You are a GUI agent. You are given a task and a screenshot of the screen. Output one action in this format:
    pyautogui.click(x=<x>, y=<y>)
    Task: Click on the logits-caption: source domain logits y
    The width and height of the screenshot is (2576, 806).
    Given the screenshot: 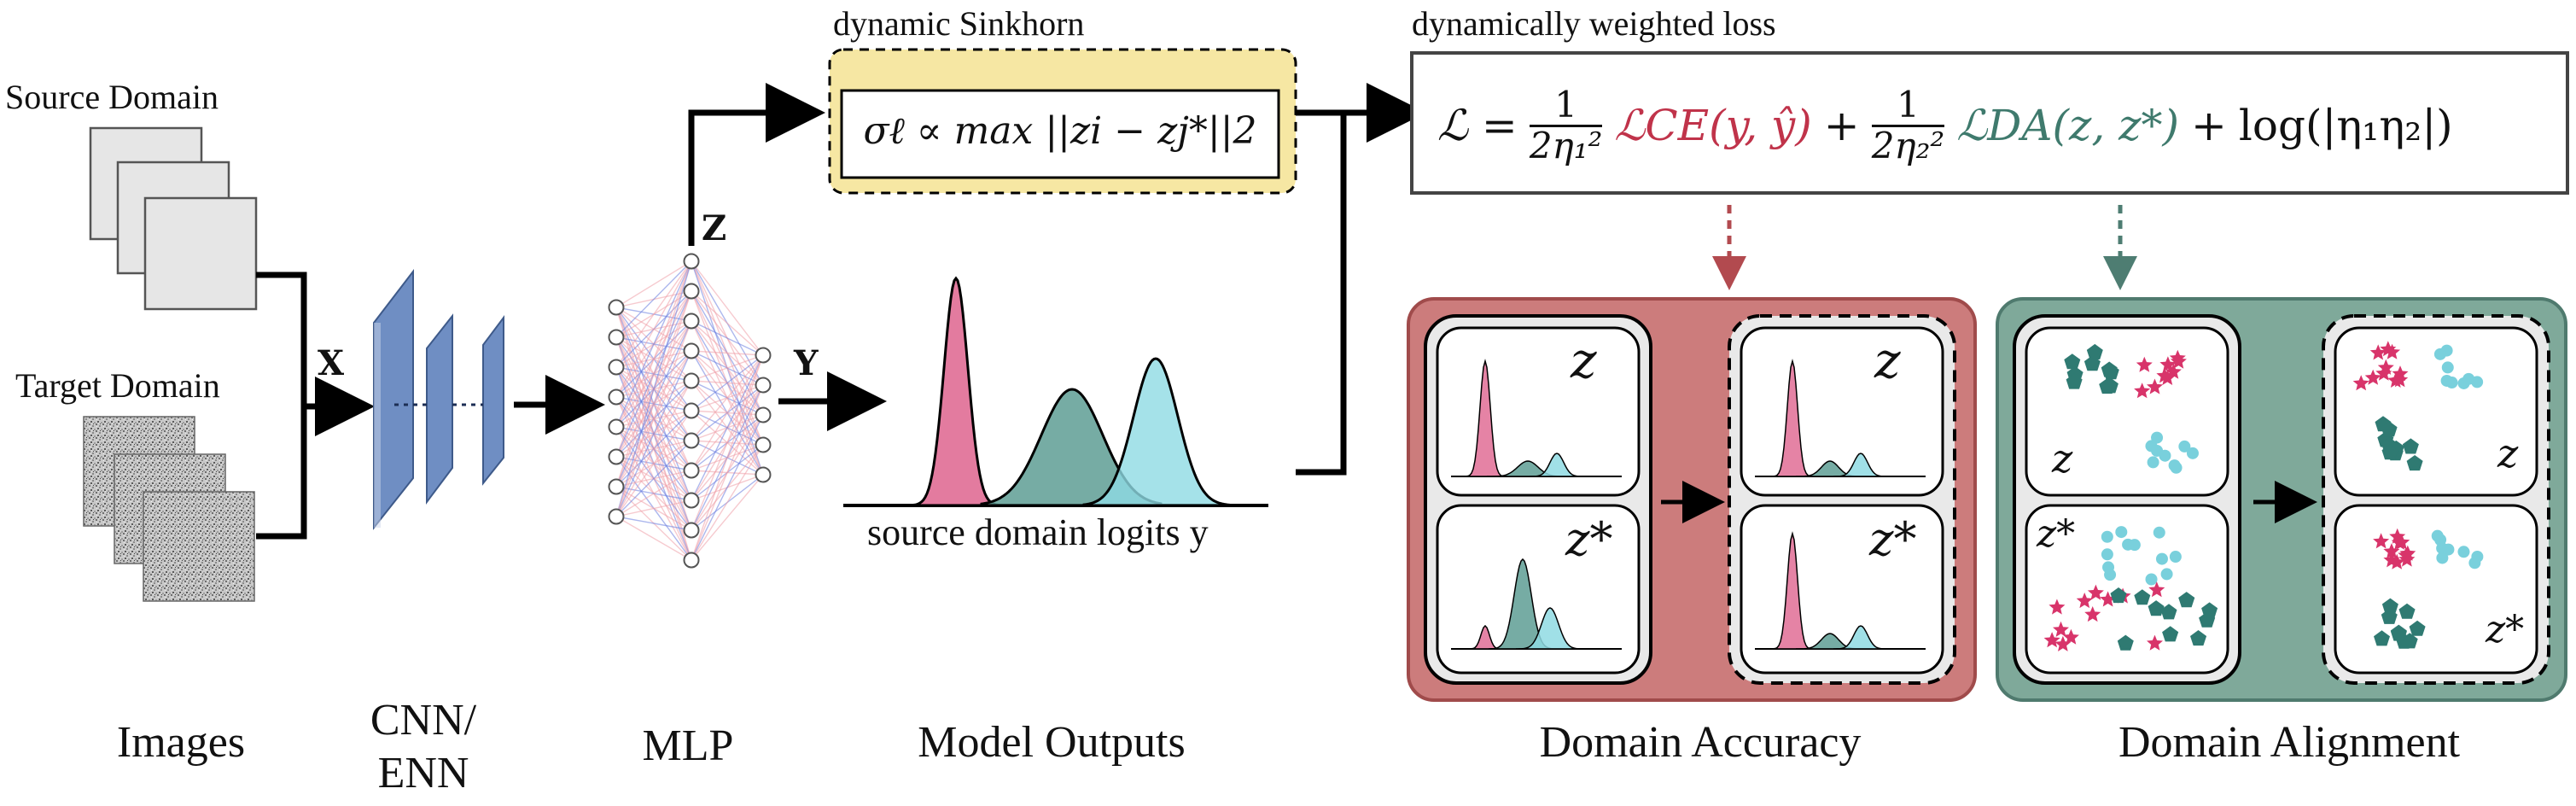 What is the action you would take?
    pyautogui.click(x=1038, y=532)
    